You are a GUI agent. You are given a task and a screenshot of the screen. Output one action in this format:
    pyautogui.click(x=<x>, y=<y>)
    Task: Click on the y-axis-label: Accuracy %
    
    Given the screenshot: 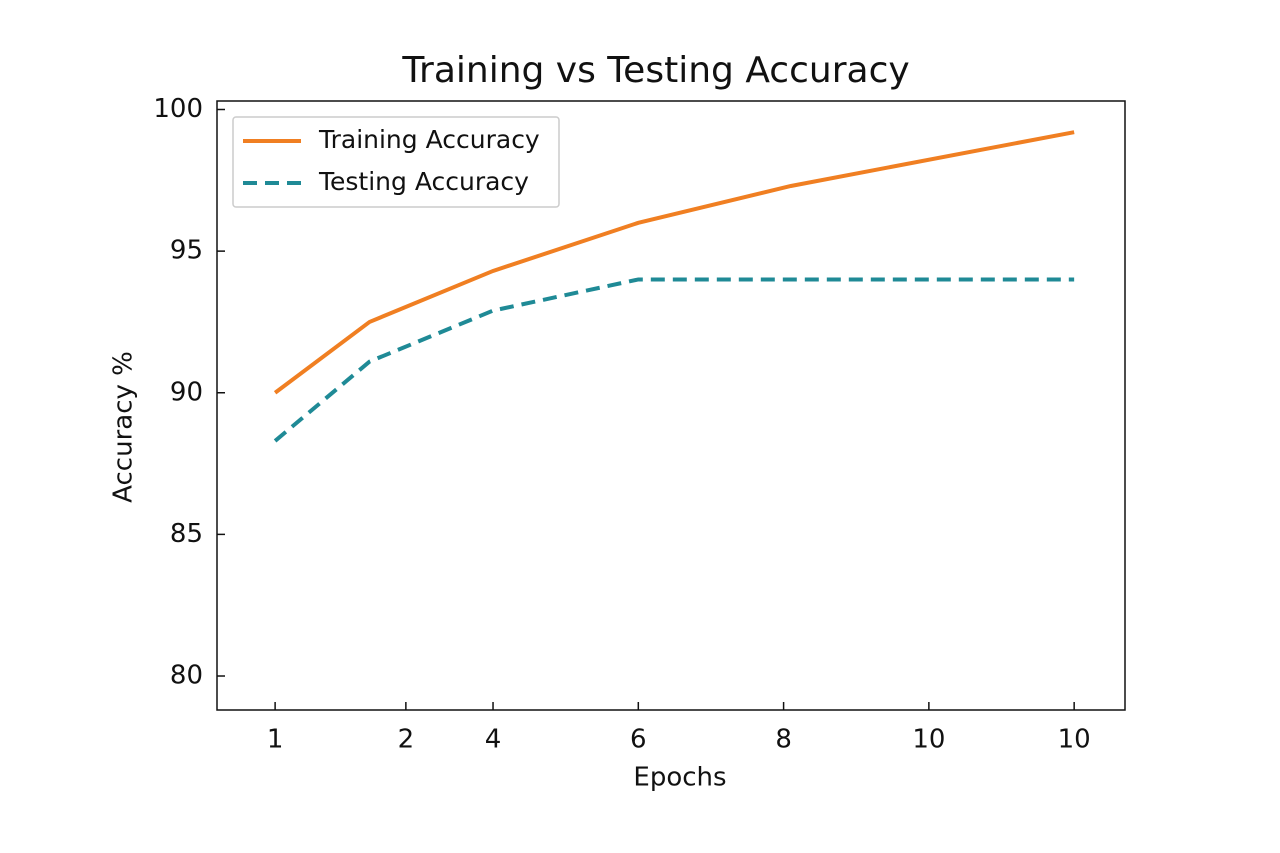 What is the action you would take?
    pyautogui.click(x=124, y=427)
    